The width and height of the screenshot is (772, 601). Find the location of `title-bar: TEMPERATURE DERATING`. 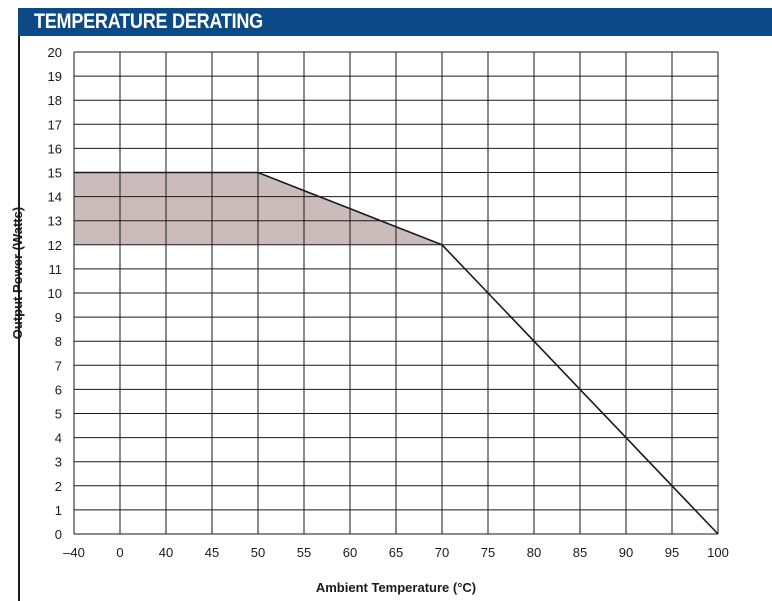

title-bar: TEMPERATURE DERATING is located at coordinates (395, 22).